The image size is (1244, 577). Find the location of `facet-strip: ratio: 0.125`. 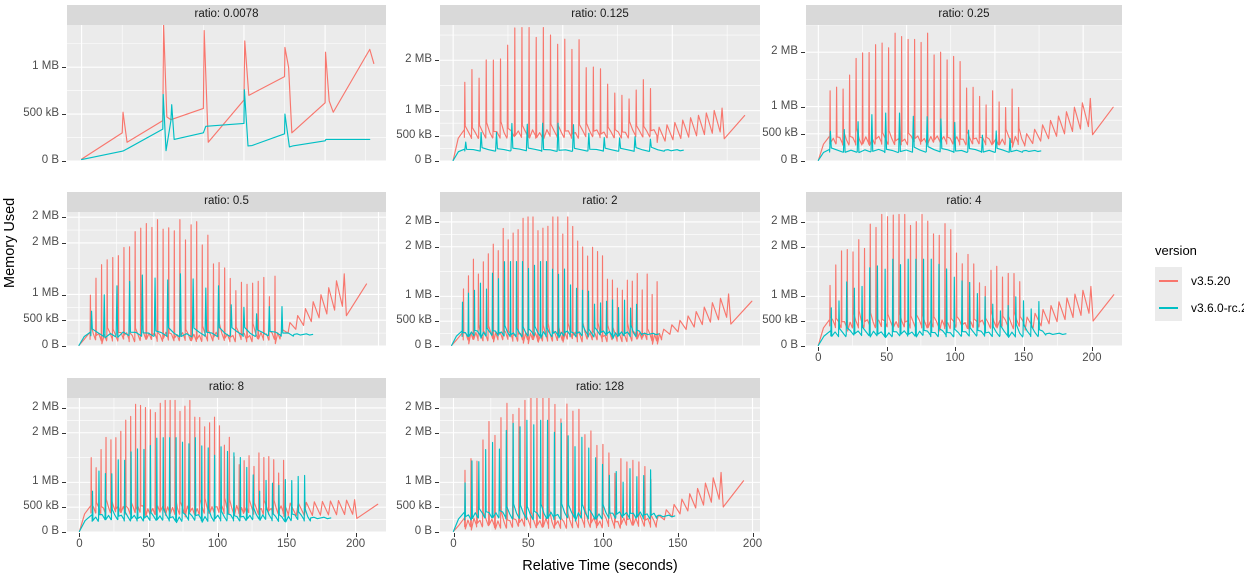

facet-strip: ratio: 0.125 is located at coordinates (600, 15).